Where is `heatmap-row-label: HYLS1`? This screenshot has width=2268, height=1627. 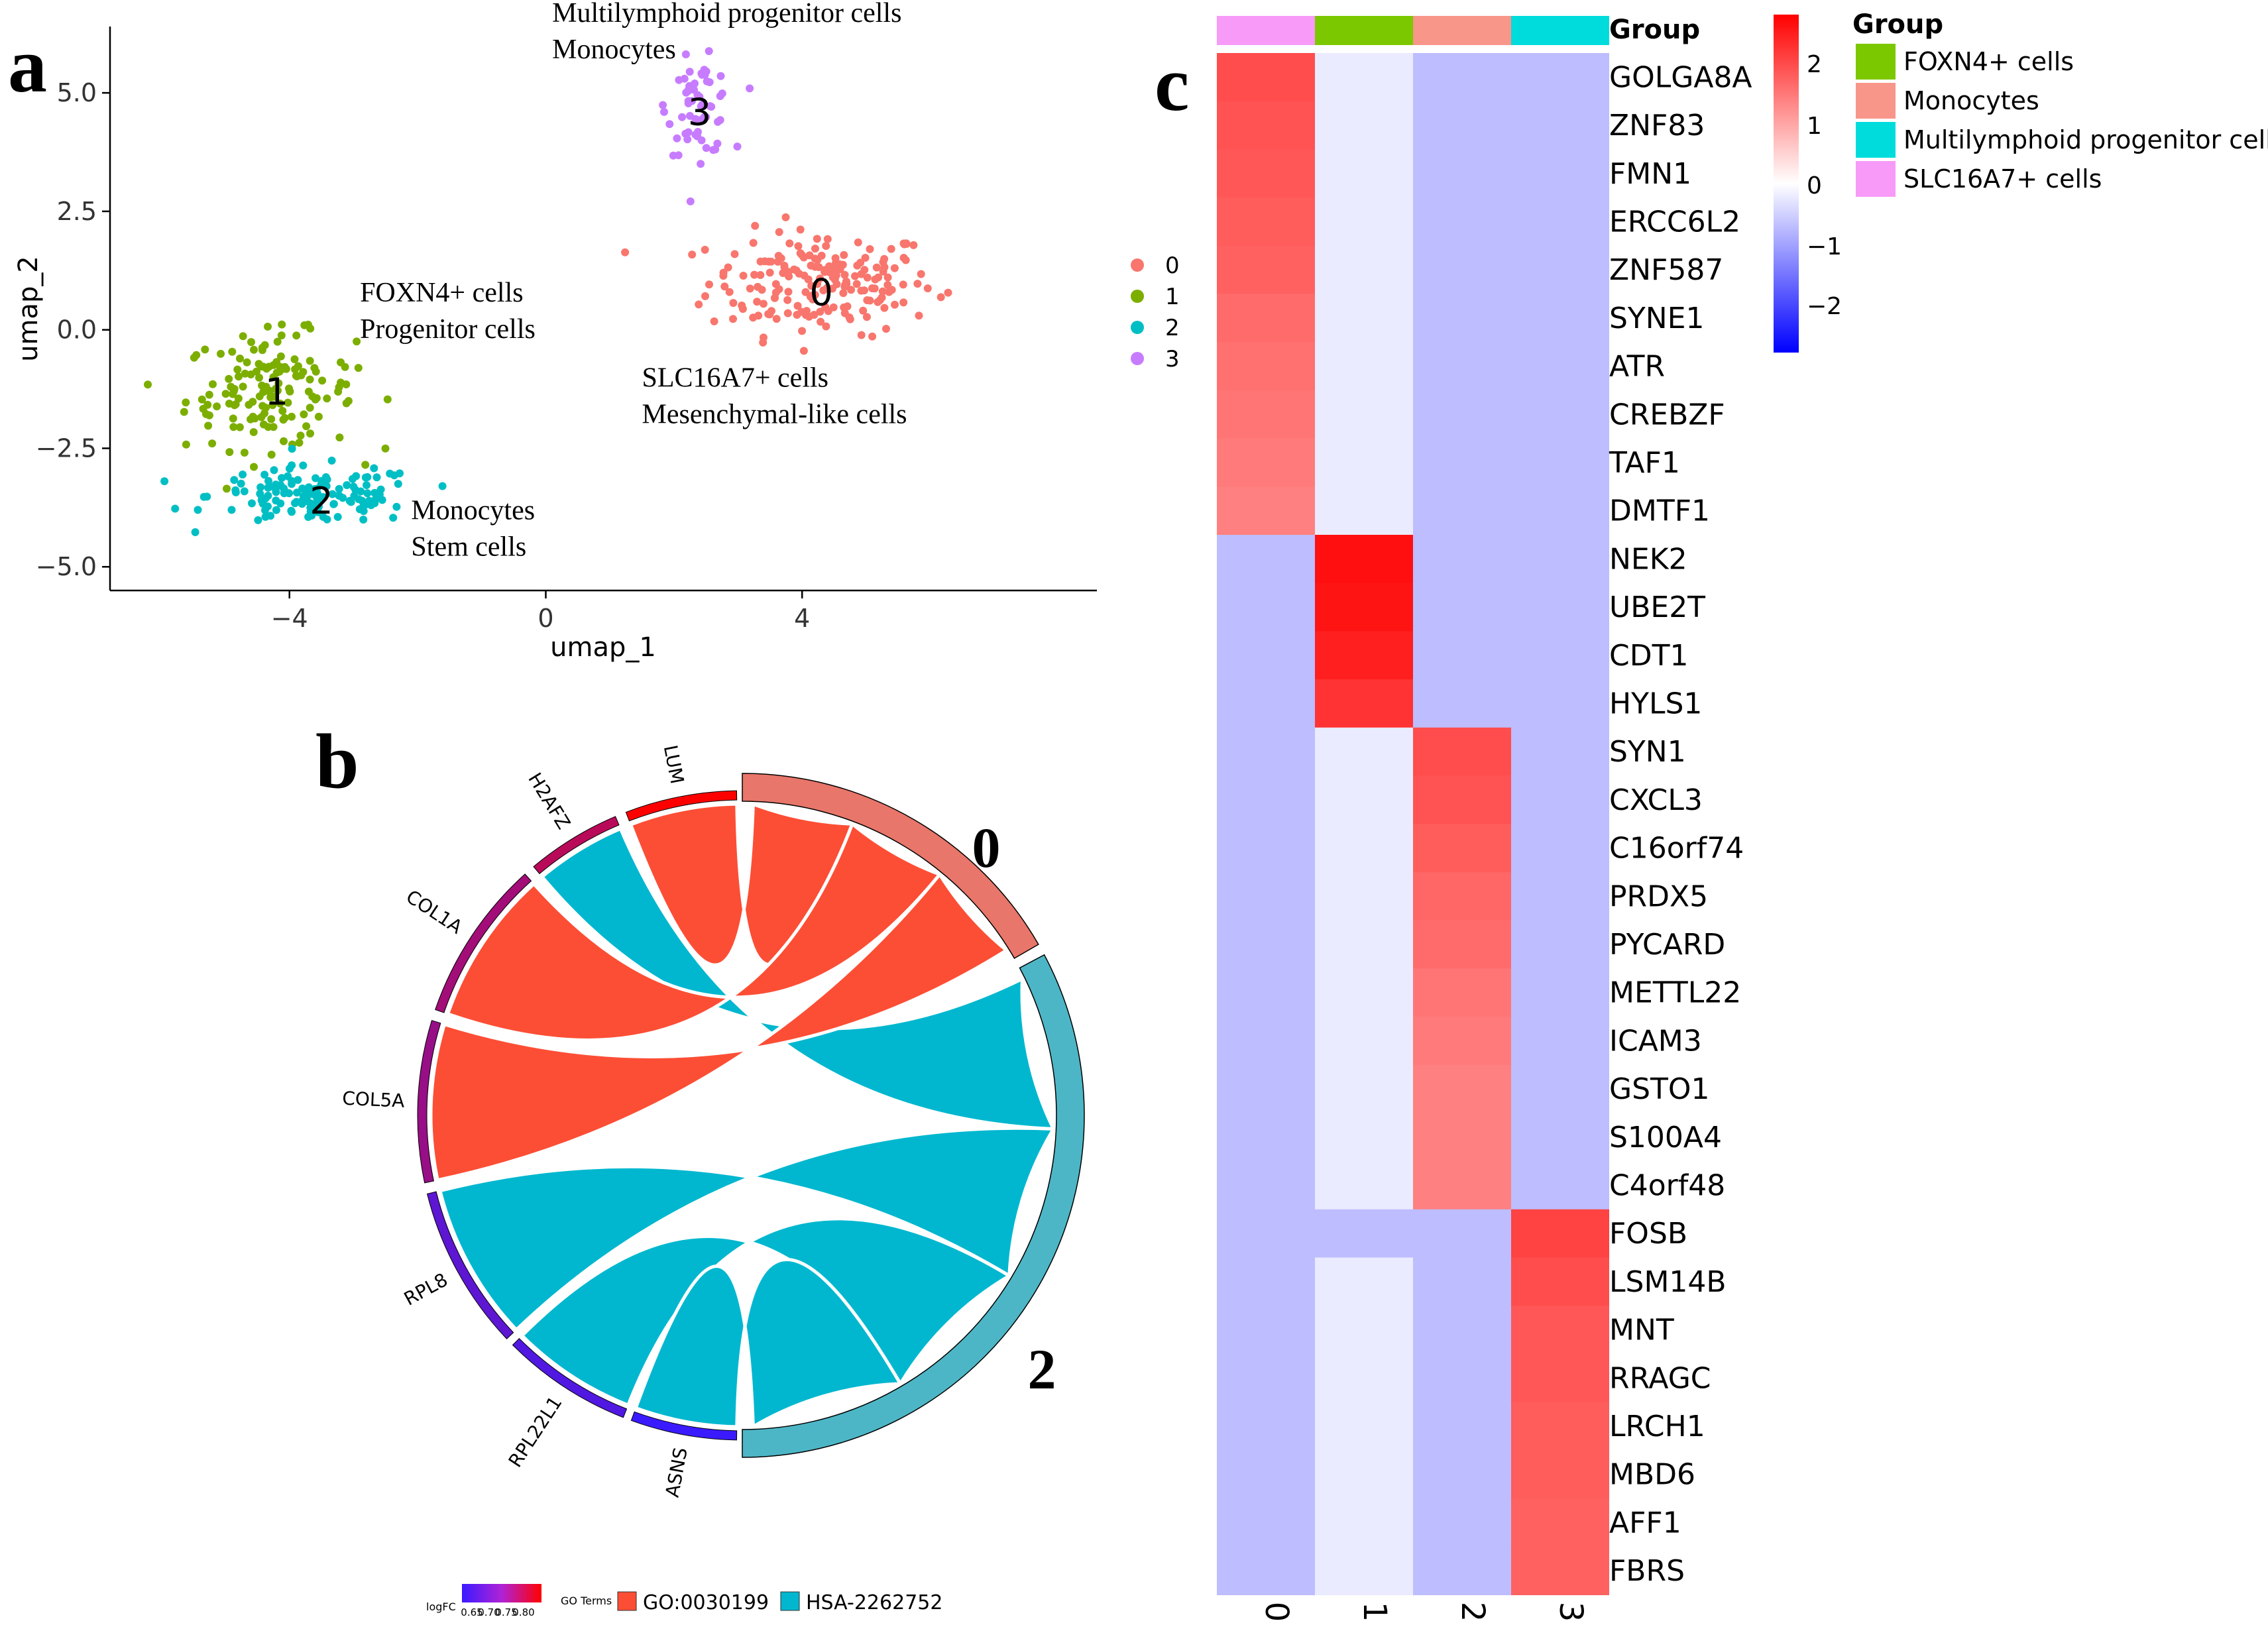 heatmap-row-label: HYLS1 is located at coordinates (1656, 703).